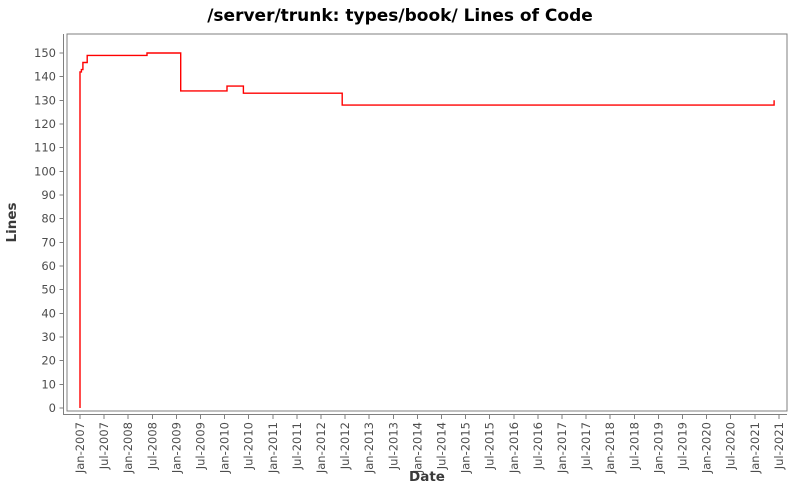  What do you see at coordinates (417, 448) in the screenshot?
I see `x-tick-label: Jan-2014` at bounding box center [417, 448].